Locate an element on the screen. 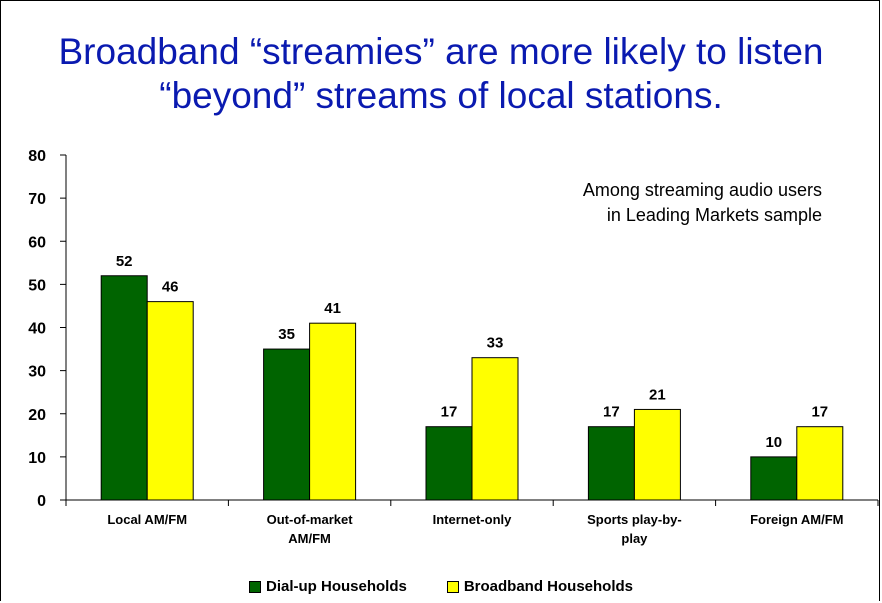  y-tick-label: 70 is located at coordinates (37, 199).